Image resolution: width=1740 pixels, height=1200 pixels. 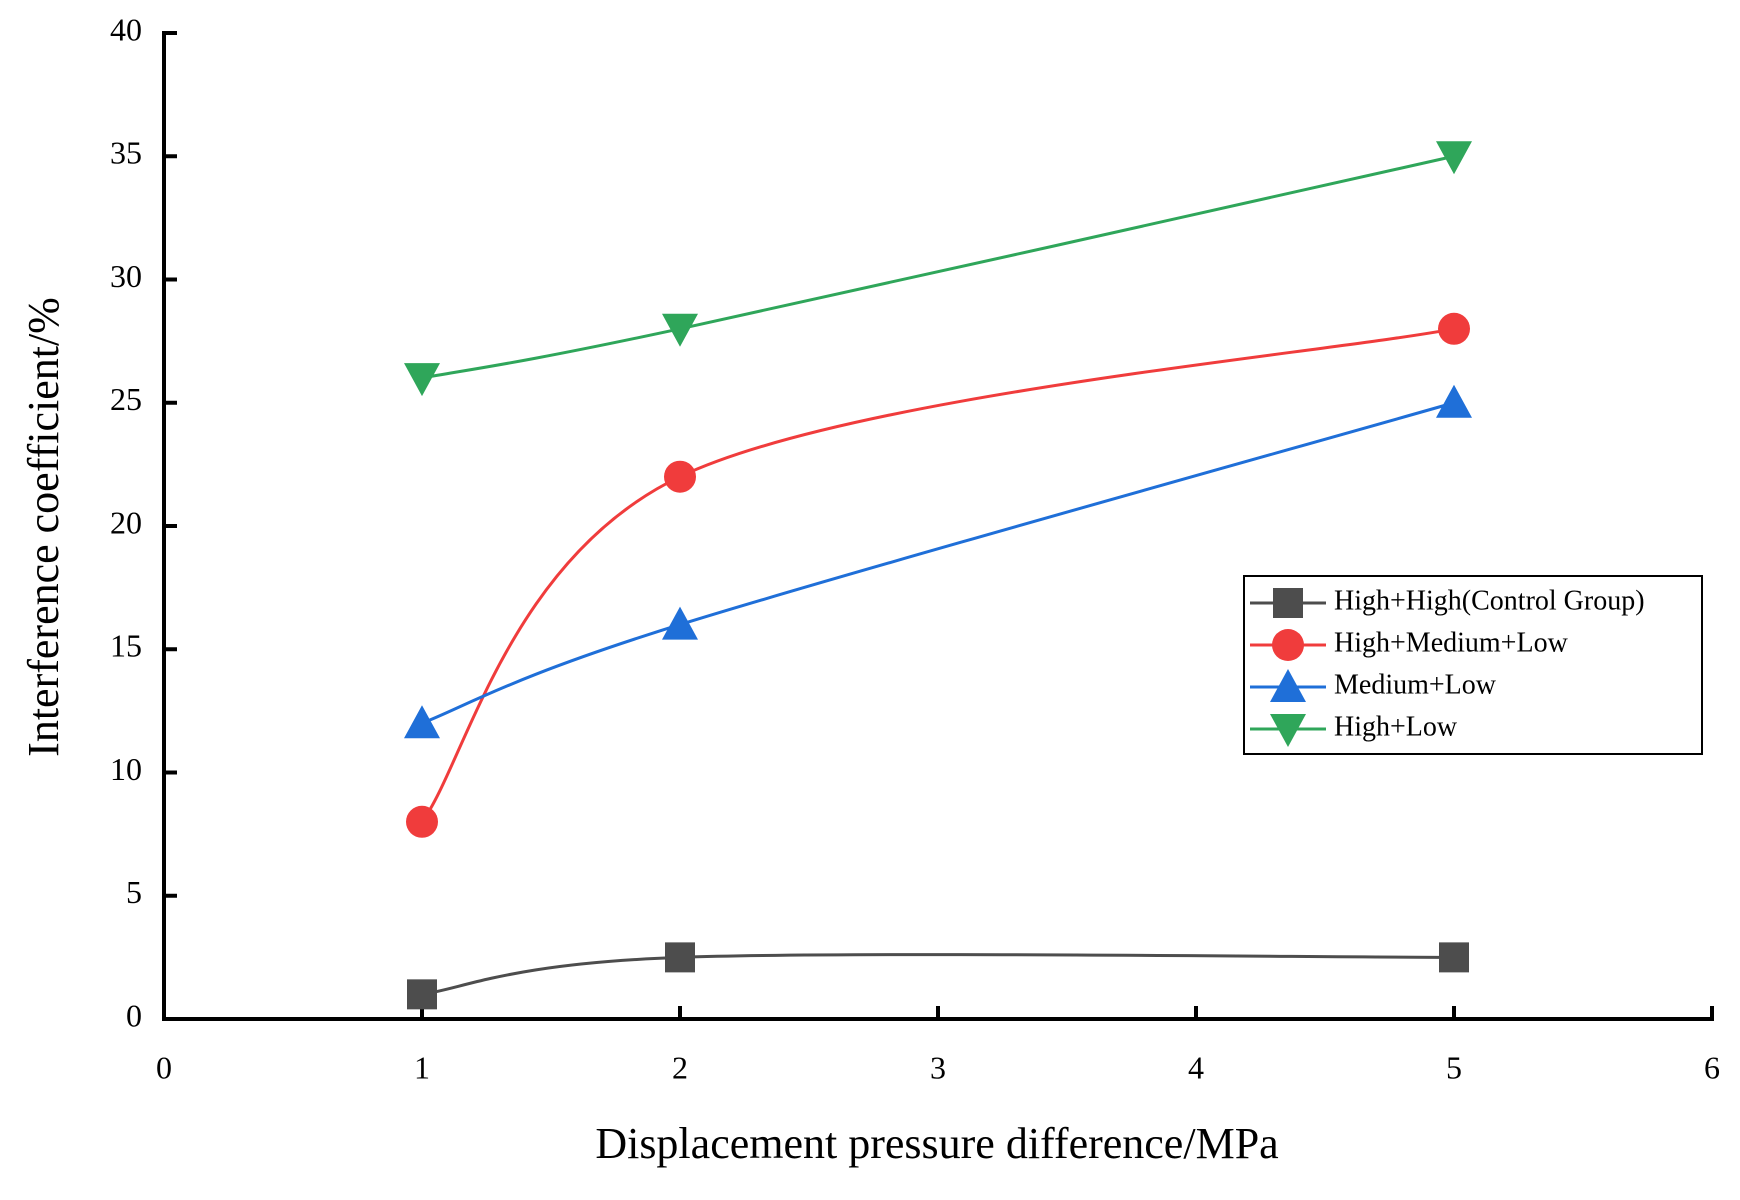 I want to click on y-axis-title: Interference coefficient/%, so click(x=43, y=527).